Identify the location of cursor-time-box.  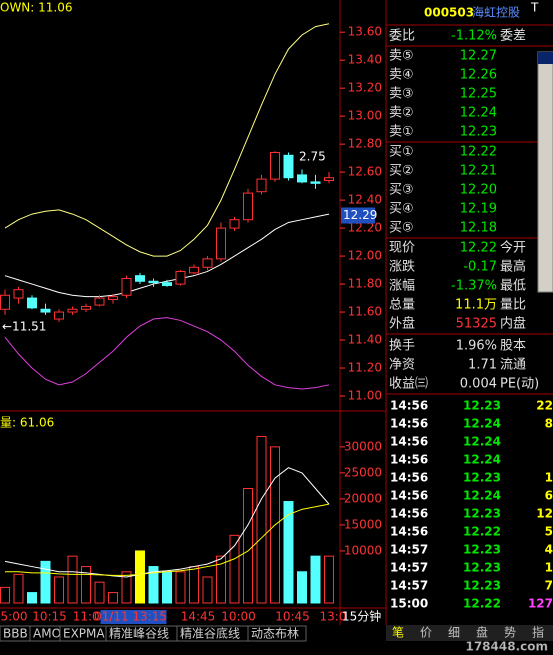
(133, 617).